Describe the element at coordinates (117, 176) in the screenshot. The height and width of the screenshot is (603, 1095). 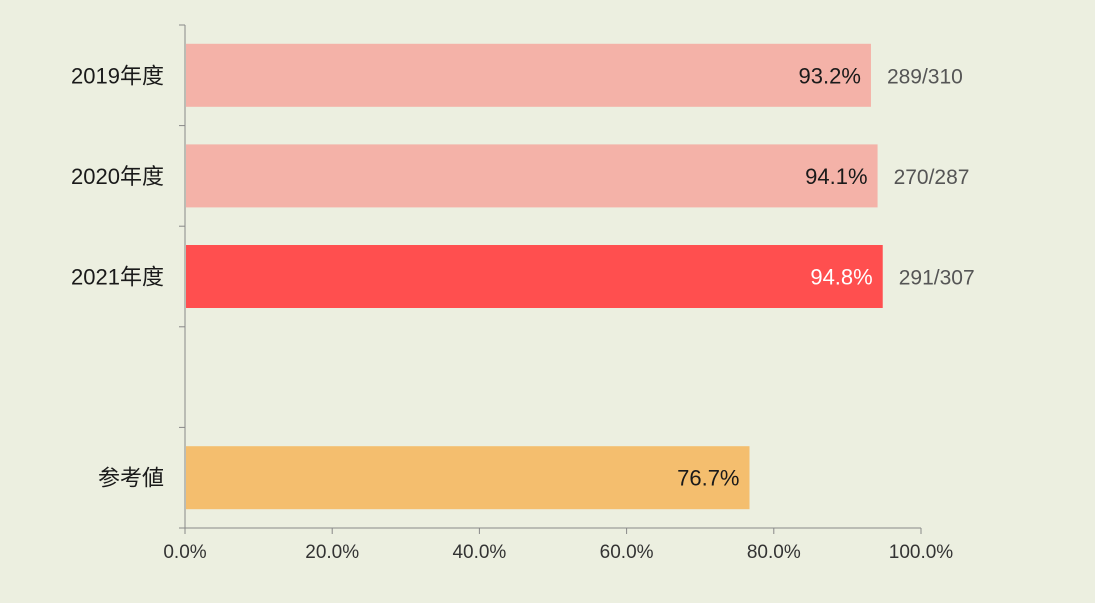
I see `category-label: 2020年度` at that location.